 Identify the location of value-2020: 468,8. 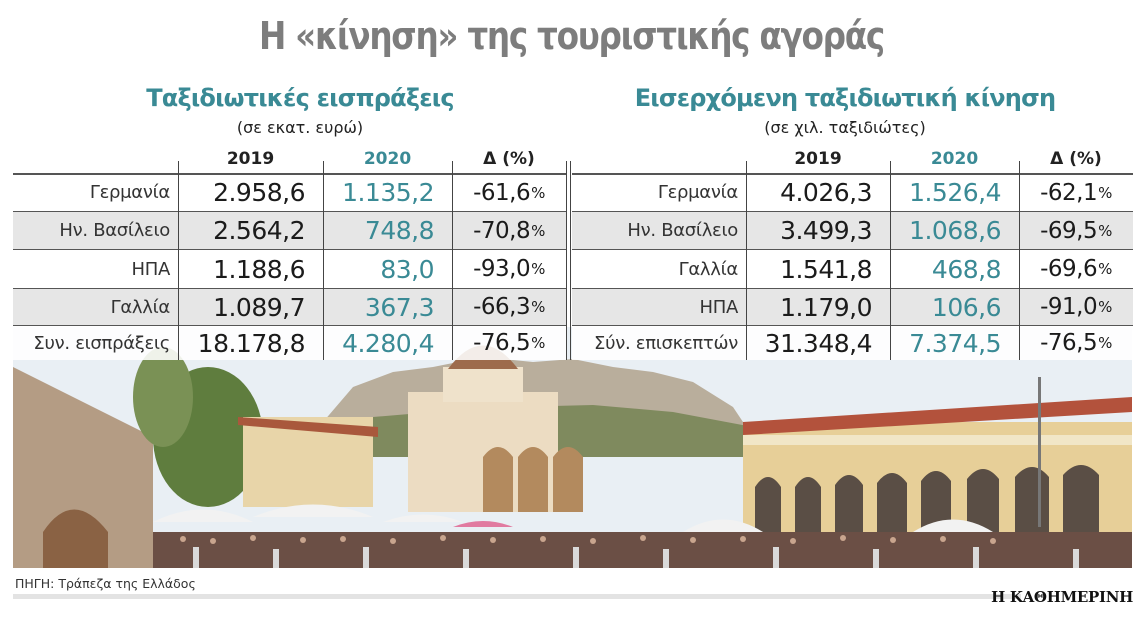
(966, 269).